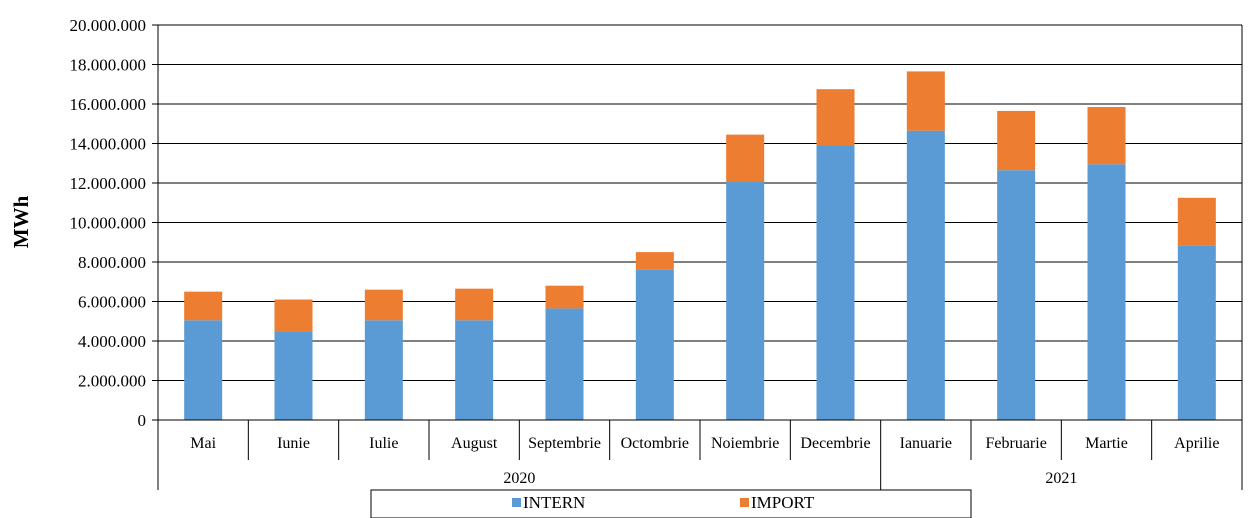  Describe the element at coordinates (564, 297) in the screenshot. I see `bar-import-septembrie` at that location.